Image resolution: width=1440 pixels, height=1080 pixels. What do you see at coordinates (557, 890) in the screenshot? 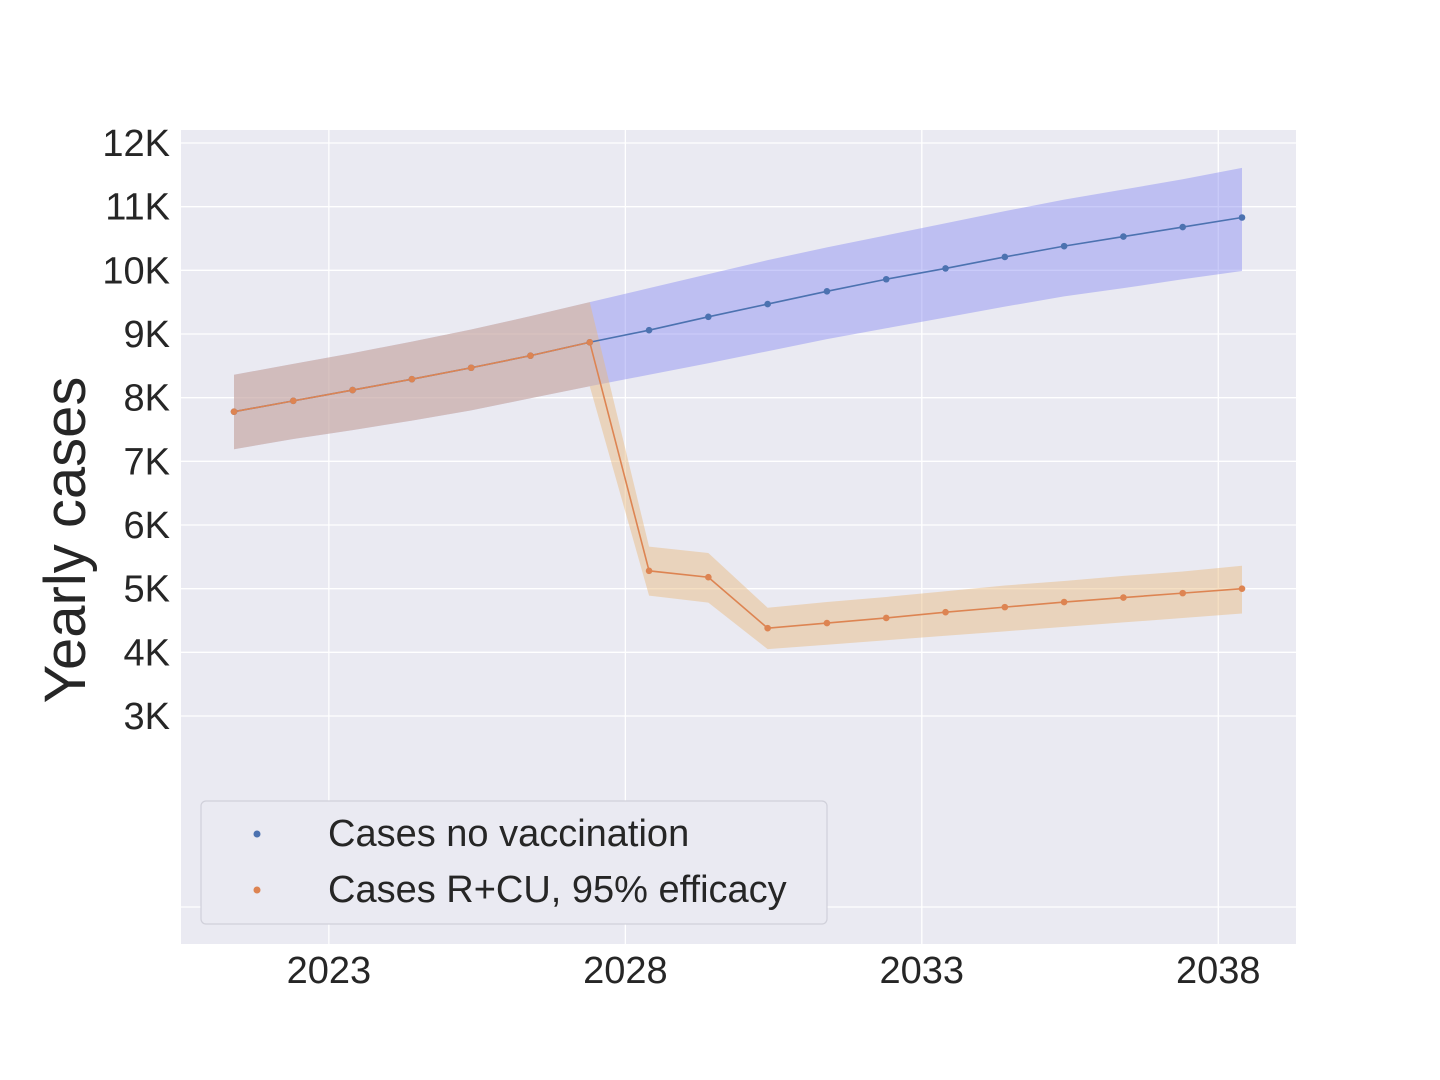
I see `legend-label-rcu: Cases R+CU, 95% efficacy` at bounding box center [557, 890].